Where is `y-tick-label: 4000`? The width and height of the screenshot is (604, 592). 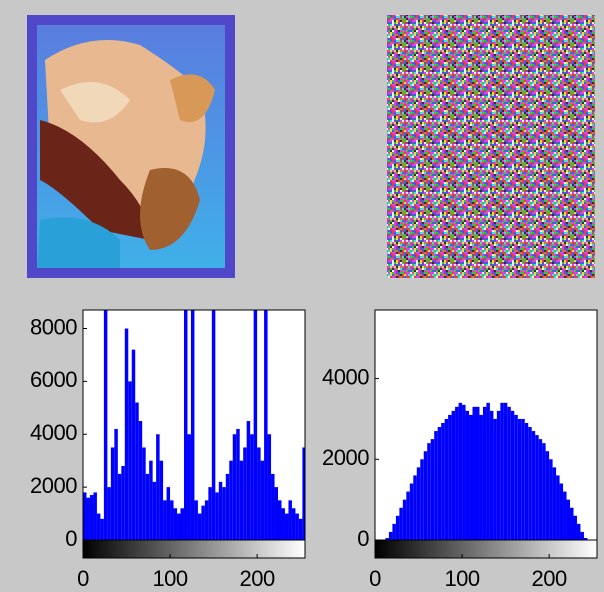
y-tick-label: 4000 is located at coordinates (345, 376).